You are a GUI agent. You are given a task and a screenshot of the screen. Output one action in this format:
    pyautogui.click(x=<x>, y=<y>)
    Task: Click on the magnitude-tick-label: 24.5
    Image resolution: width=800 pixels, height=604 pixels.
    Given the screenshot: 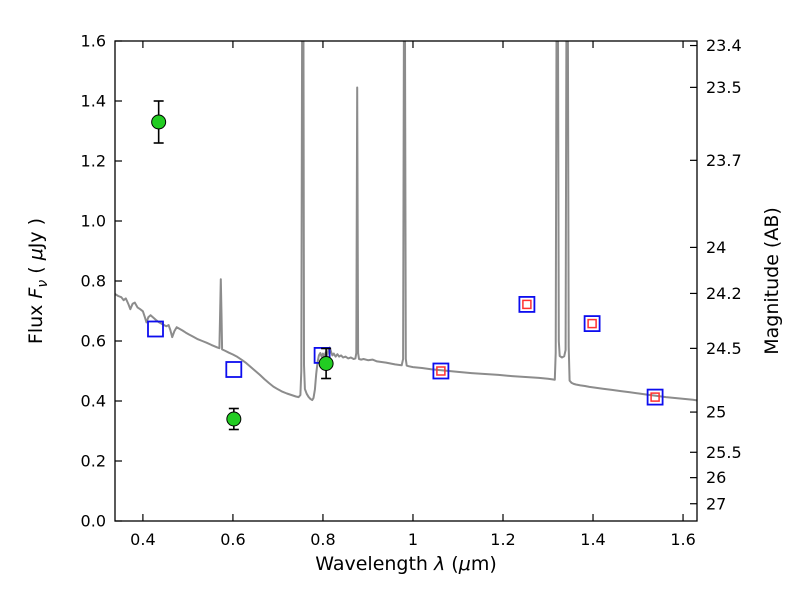 What is the action you would take?
    pyautogui.click(x=724, y=348)
    